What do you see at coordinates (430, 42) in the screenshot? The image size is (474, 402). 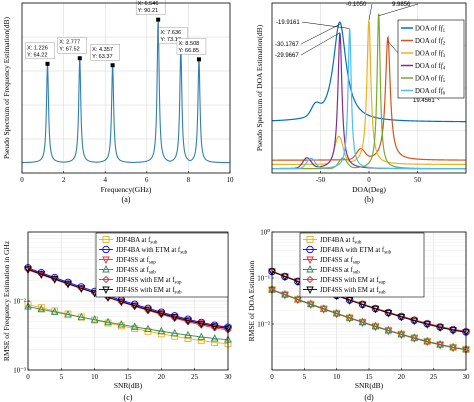 I see `panel-b-legend-label: DOA of ff2` at bounding box center [430, 42].